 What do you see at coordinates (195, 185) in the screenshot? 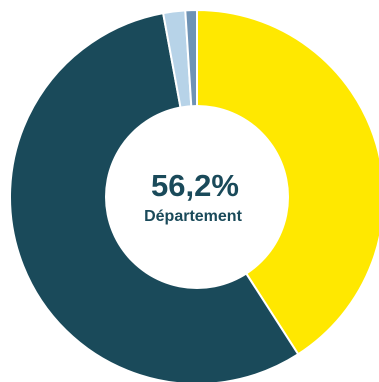
I see `center-value: 56,2%` at bounding box center [195, 185].